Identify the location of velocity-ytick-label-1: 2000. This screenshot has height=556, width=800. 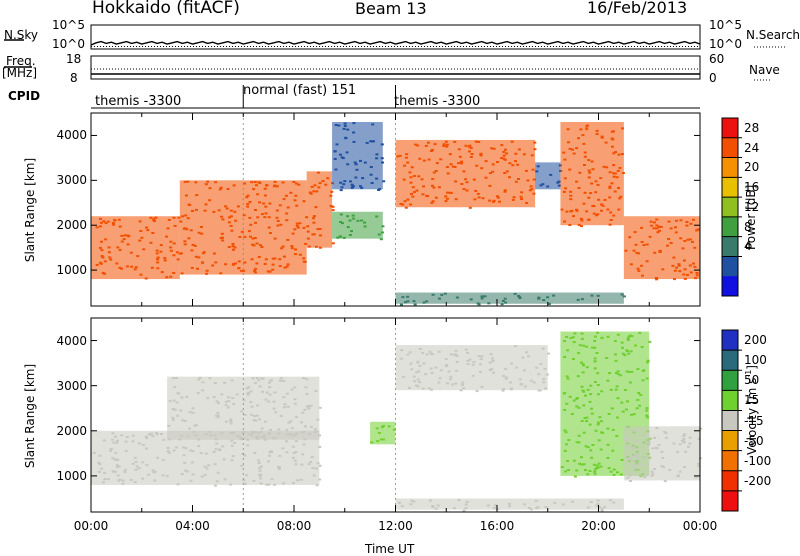
(71, 430).